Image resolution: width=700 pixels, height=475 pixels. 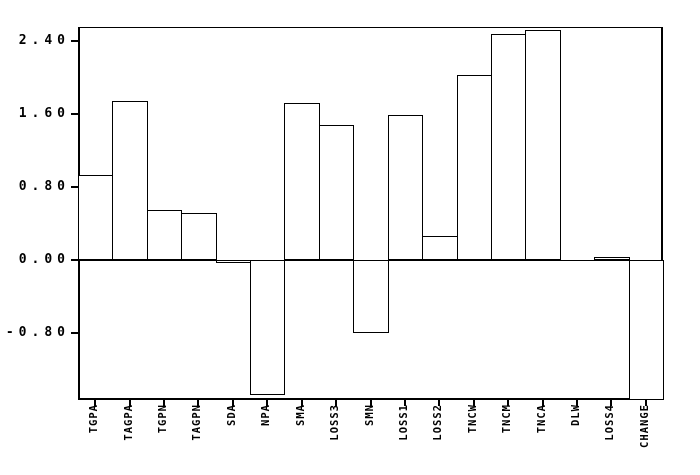 What do you see at coordinates (336, 192) in the screenshot?
I see `bar-loss3` at bounding box center [336, 192].